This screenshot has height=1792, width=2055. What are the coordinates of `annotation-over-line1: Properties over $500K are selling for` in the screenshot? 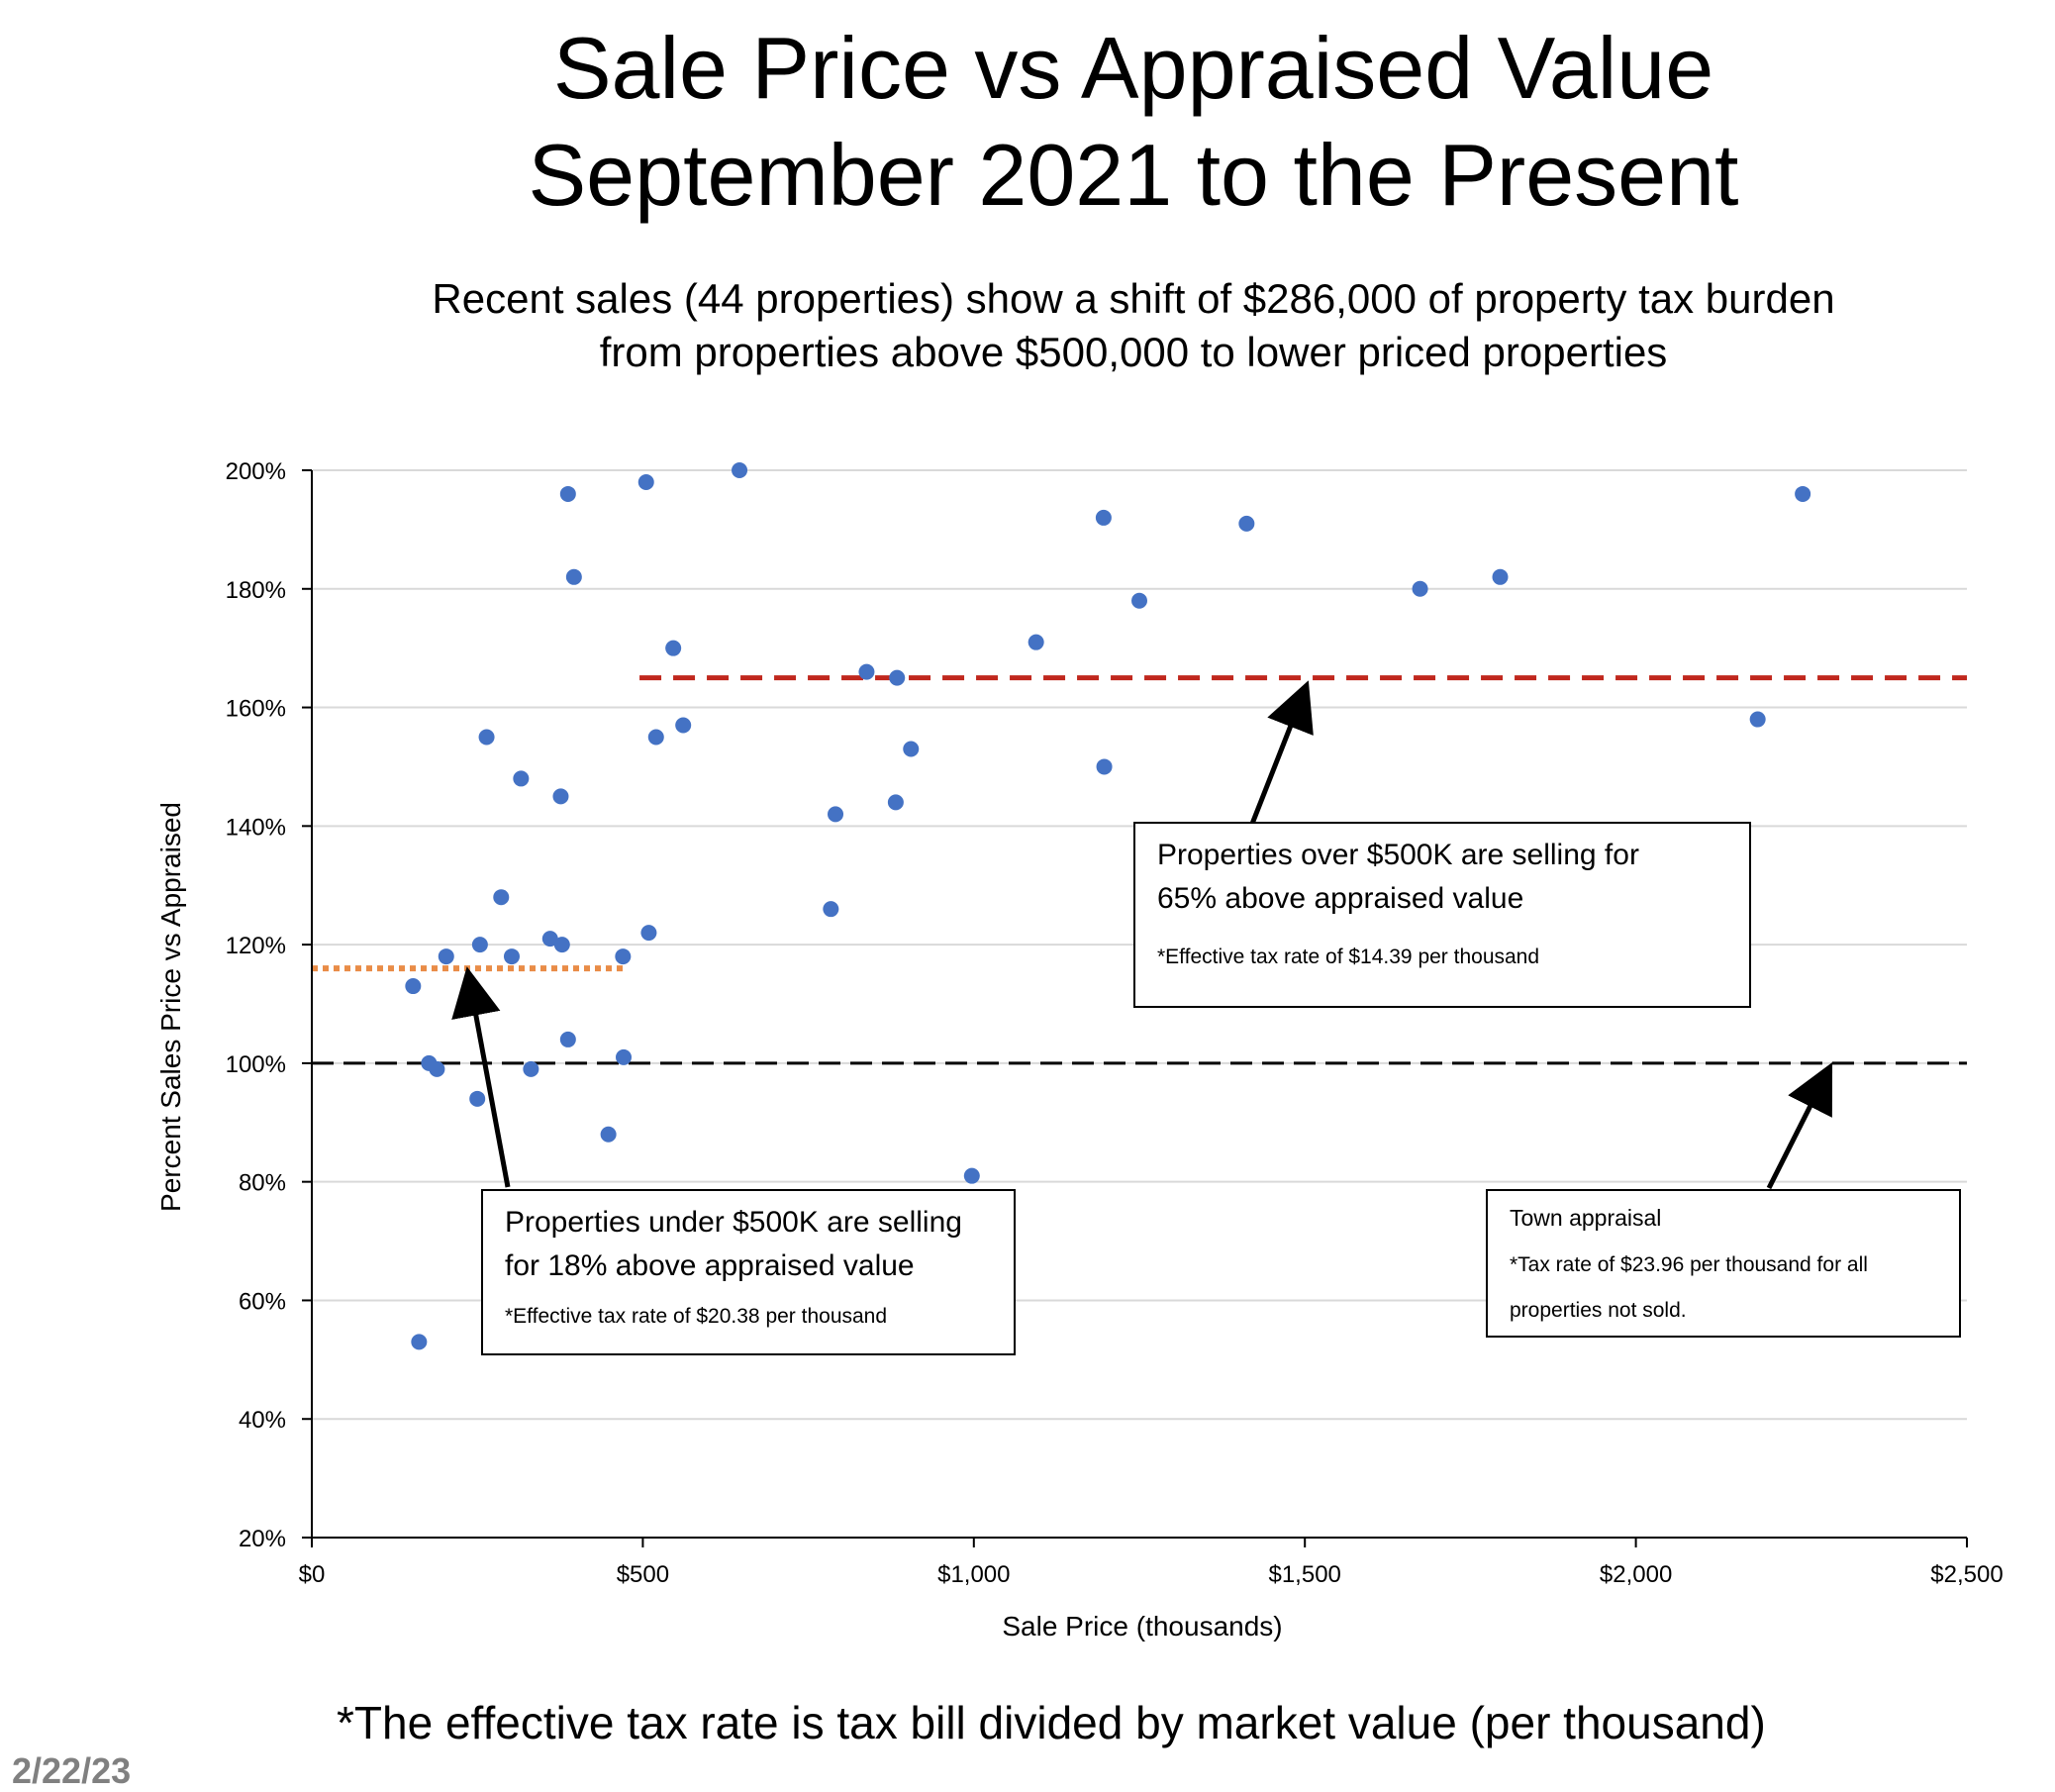 It's located at (1398, 855).